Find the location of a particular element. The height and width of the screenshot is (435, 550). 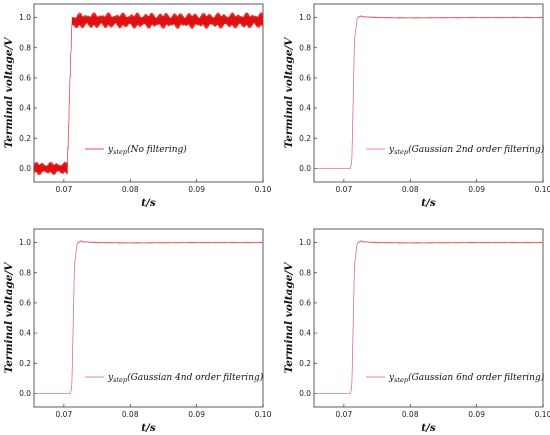

legend-label: ystep(Gaussian 6nd order filtering) is located at coordinates (466, 378).